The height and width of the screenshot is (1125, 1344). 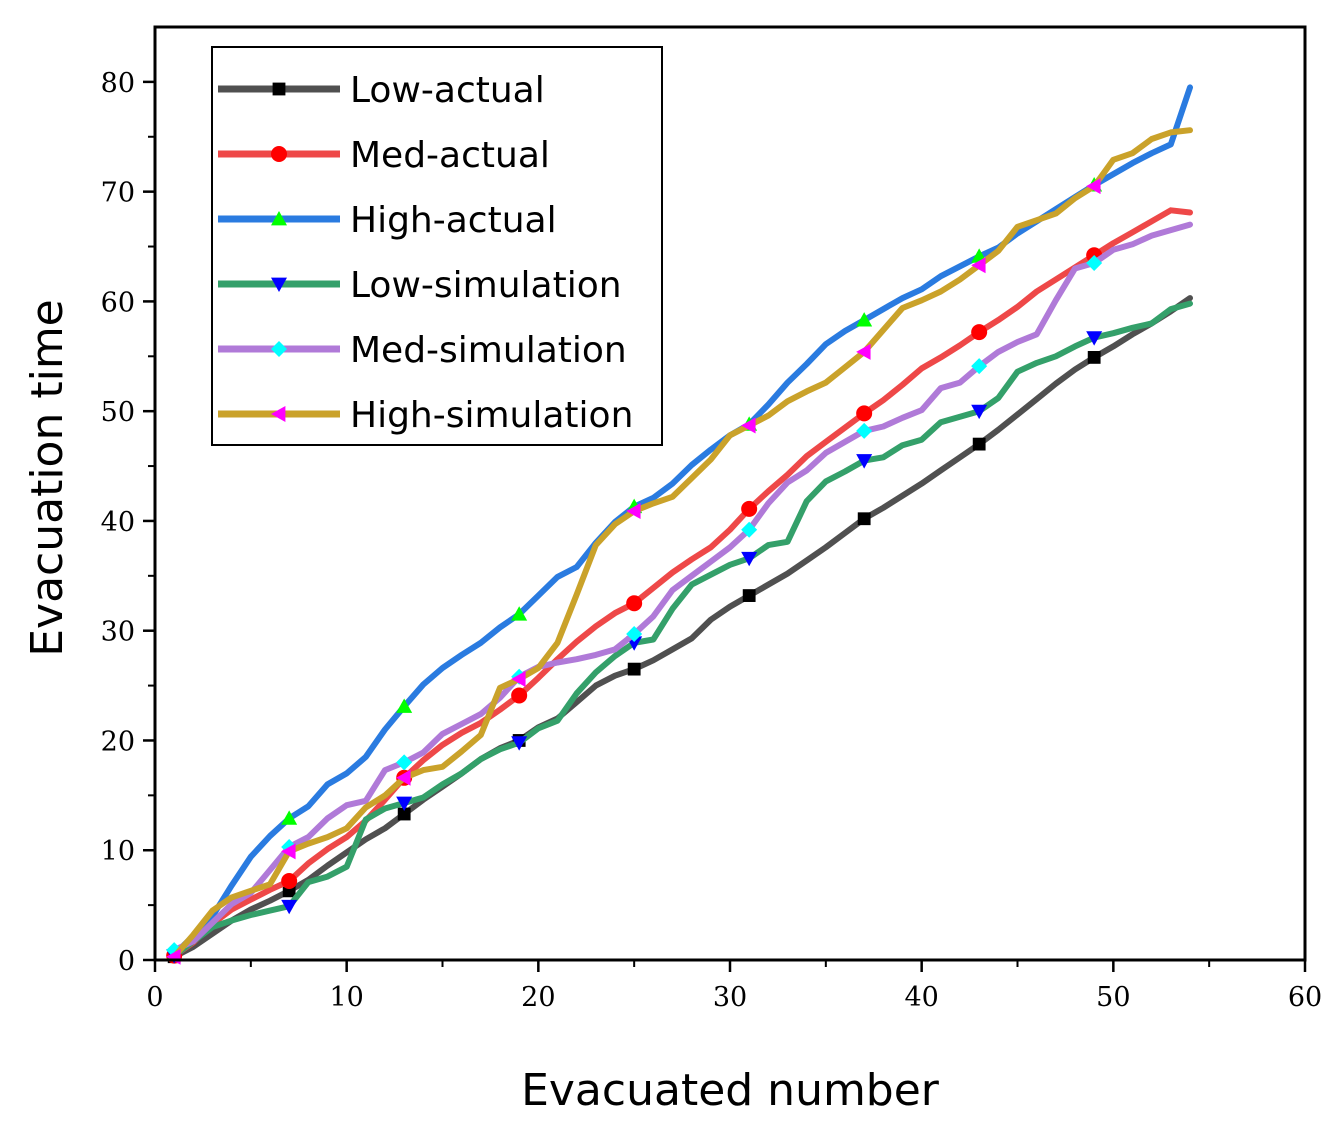 I want to click on x-tick-label: 60, so click(x=1305, y=997).